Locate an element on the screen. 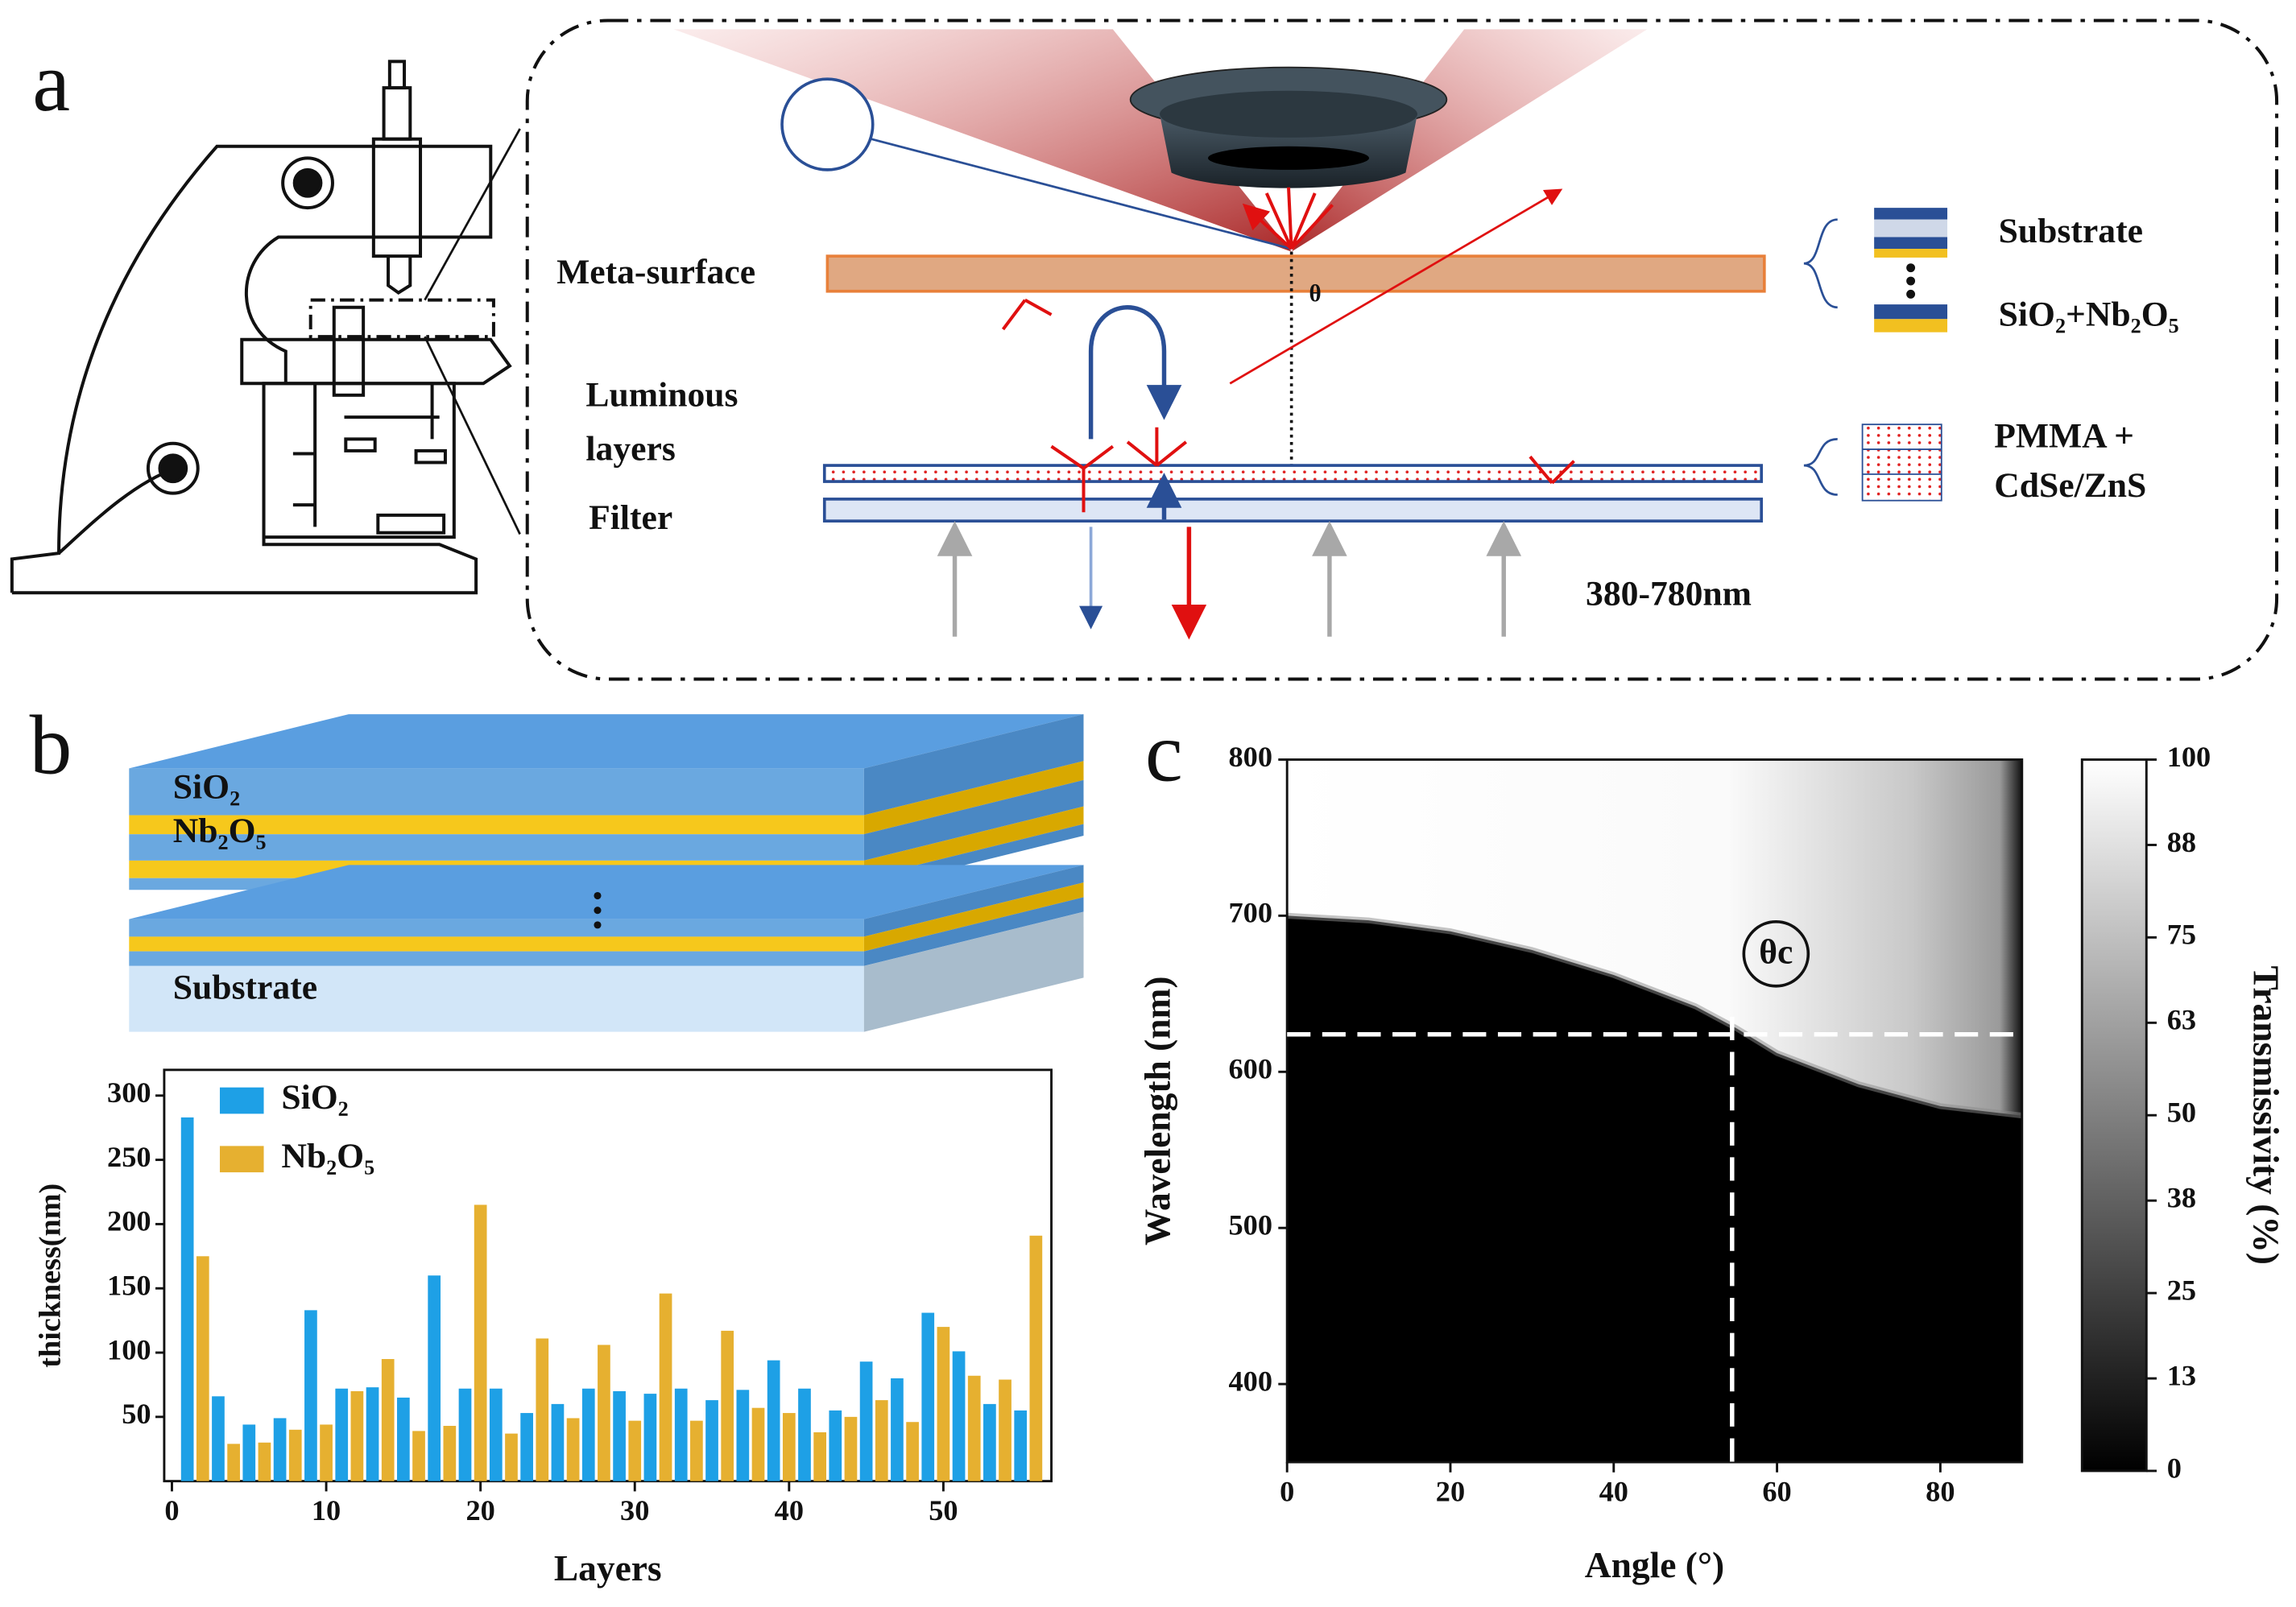 The image size is (2296, 1607). layer-stack is located at coordinates (606, 873).